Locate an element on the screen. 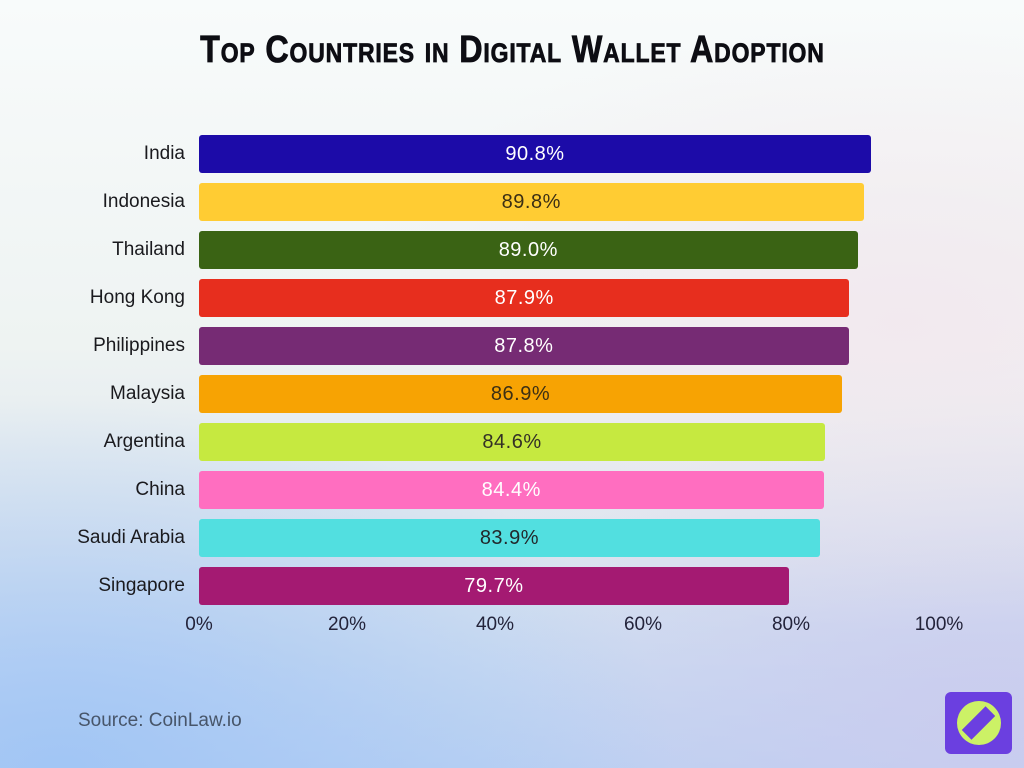  country-label: Philippines is located at coordinates (139, 345).